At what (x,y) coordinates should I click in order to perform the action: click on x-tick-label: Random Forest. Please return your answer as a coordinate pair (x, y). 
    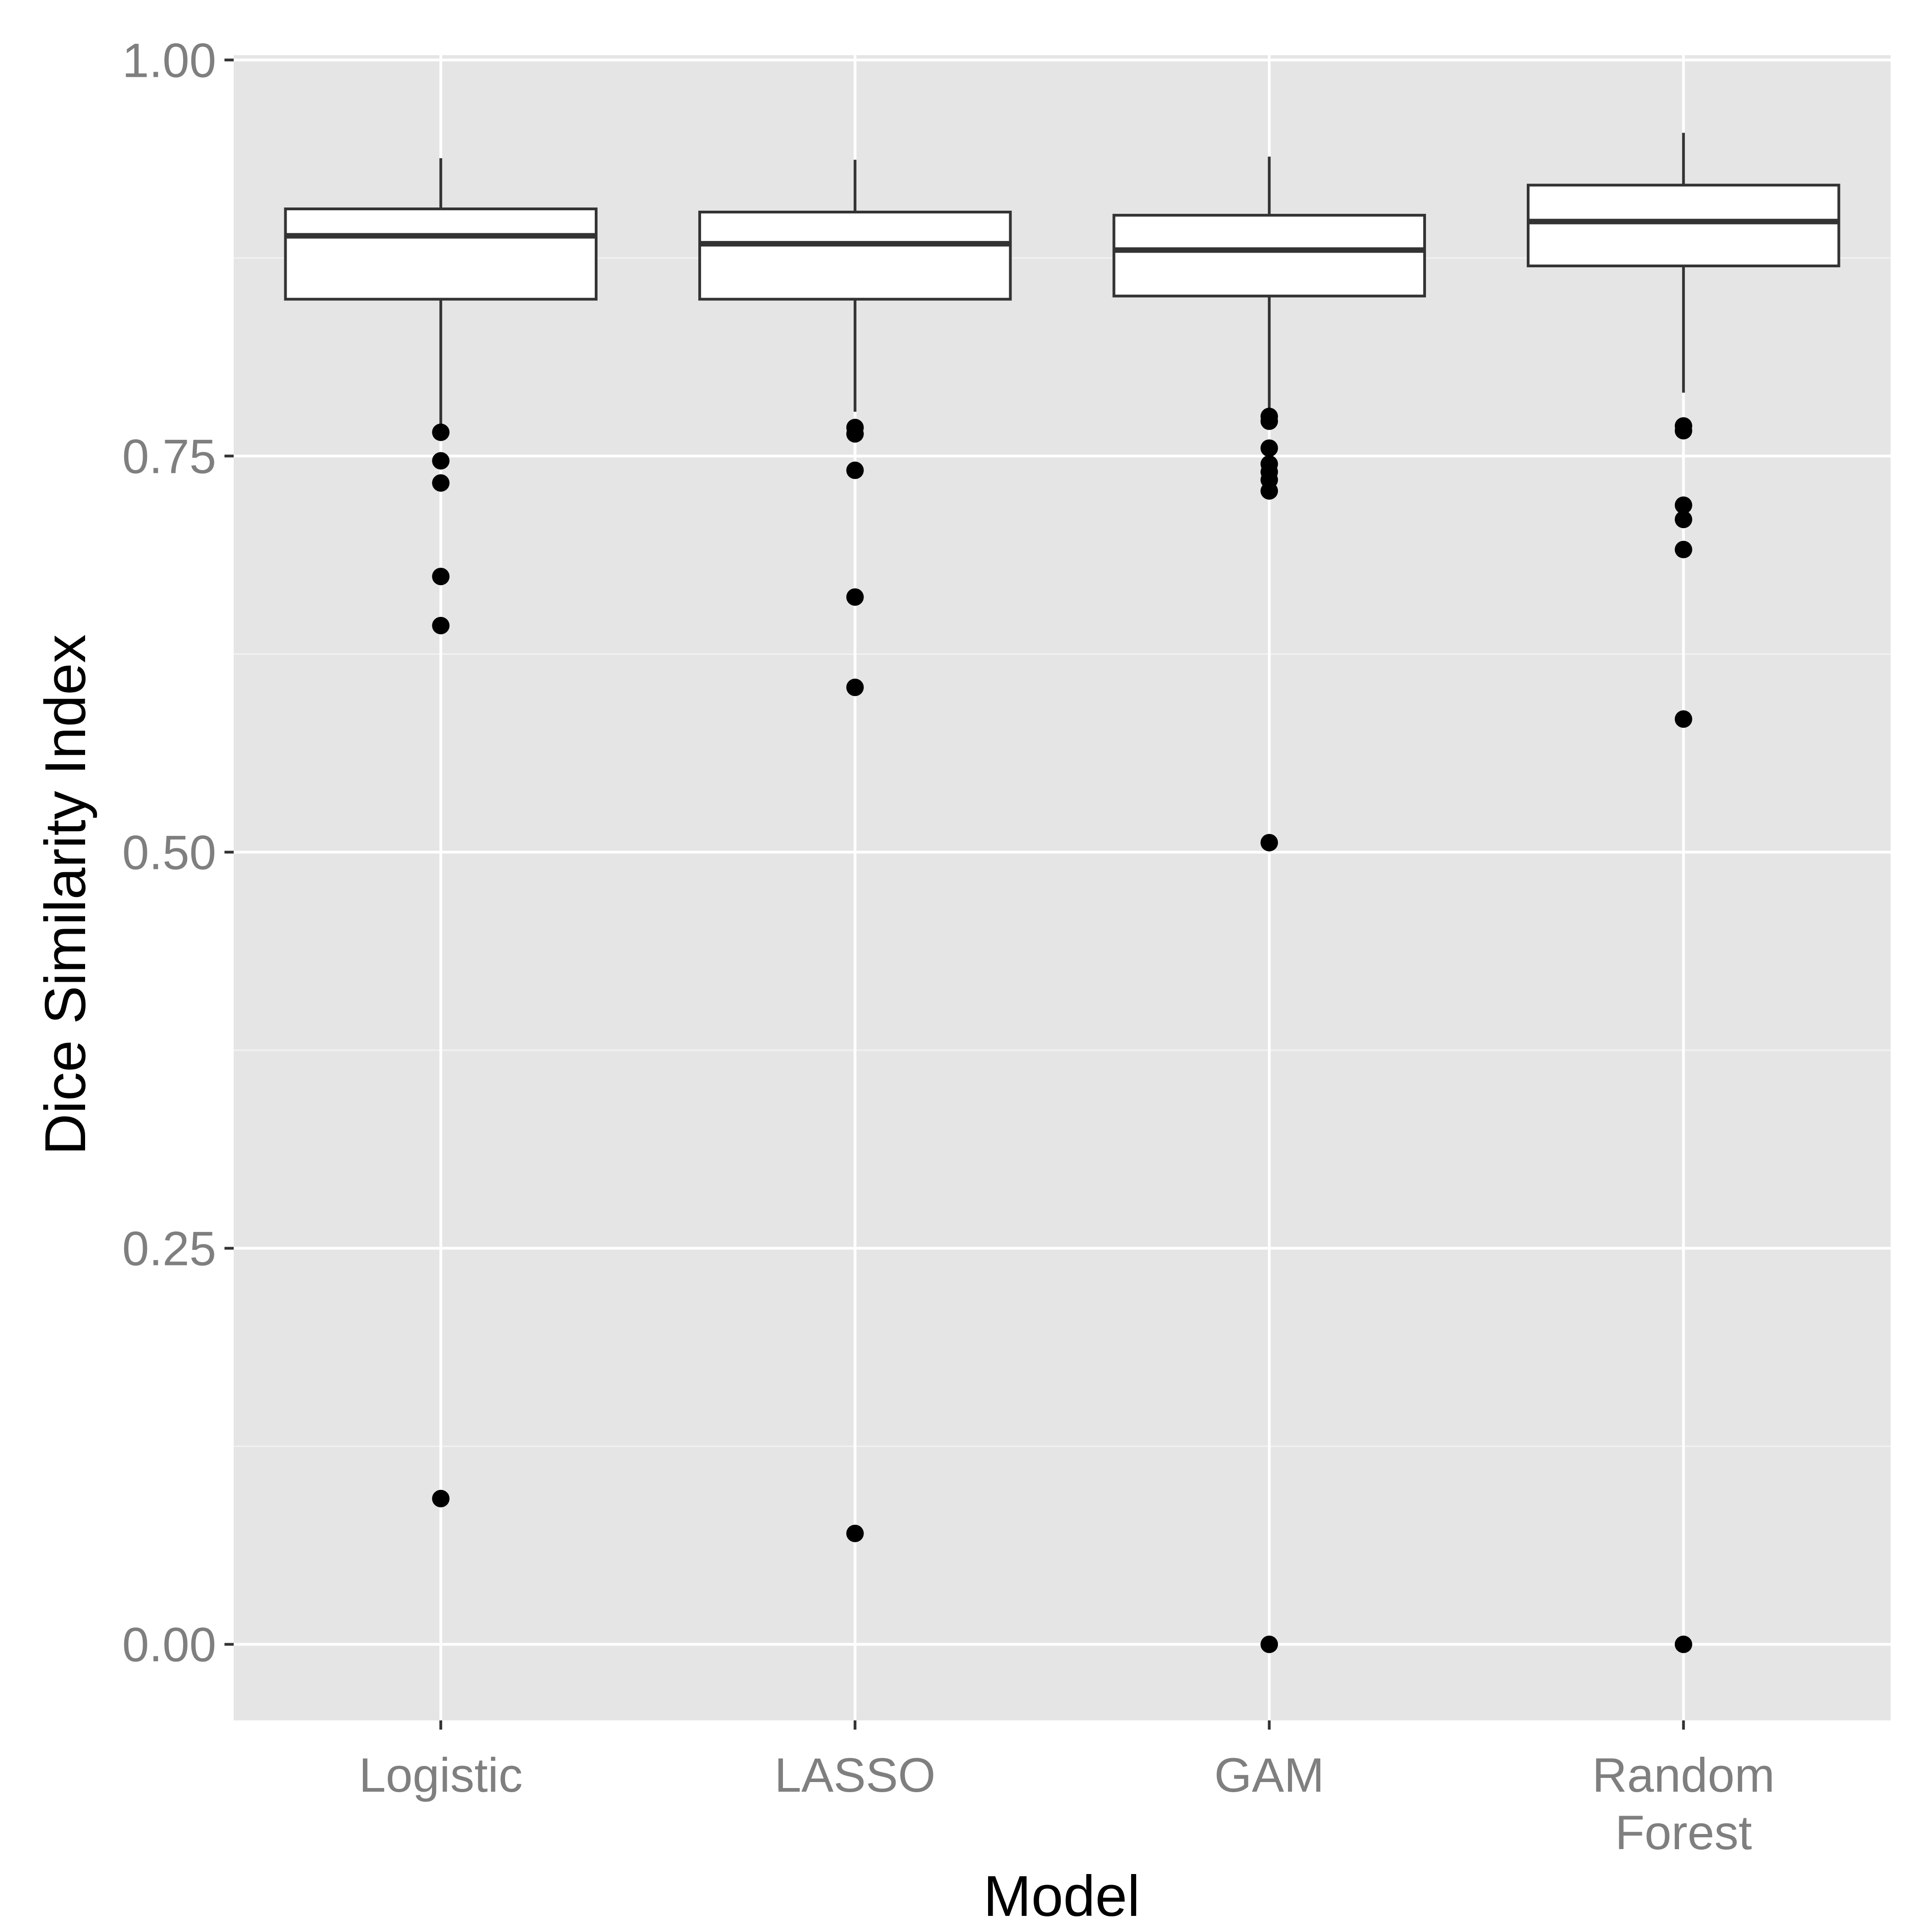
    Looking at the image, I should click on (1683, 1804).